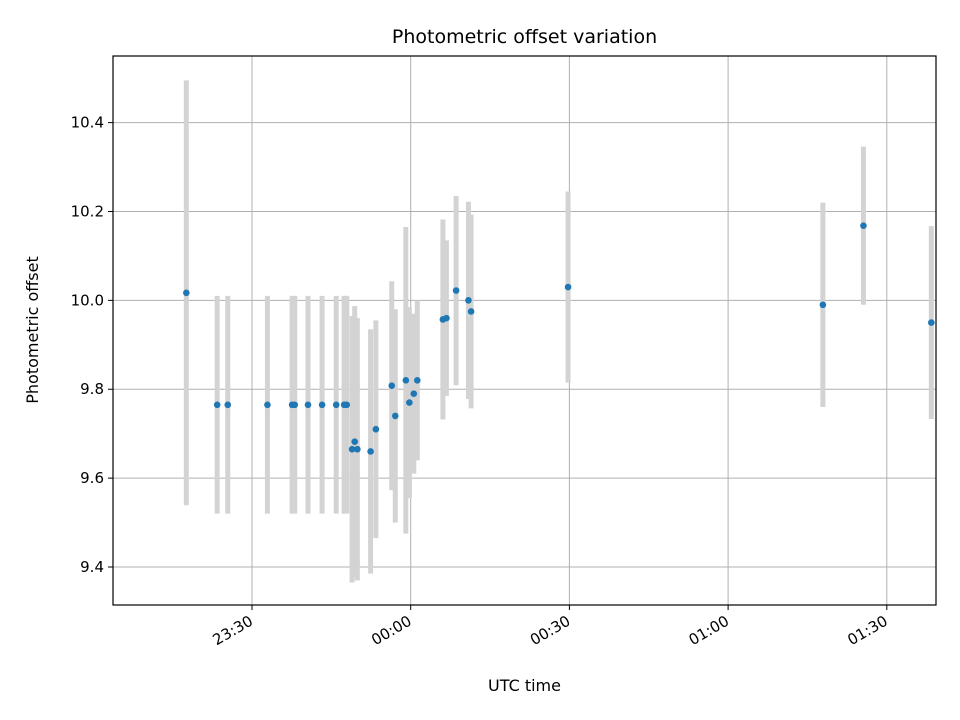 This screenshot has height=720, width=960. I want to click on y-tick-label: 9.8, so click(92, 389).